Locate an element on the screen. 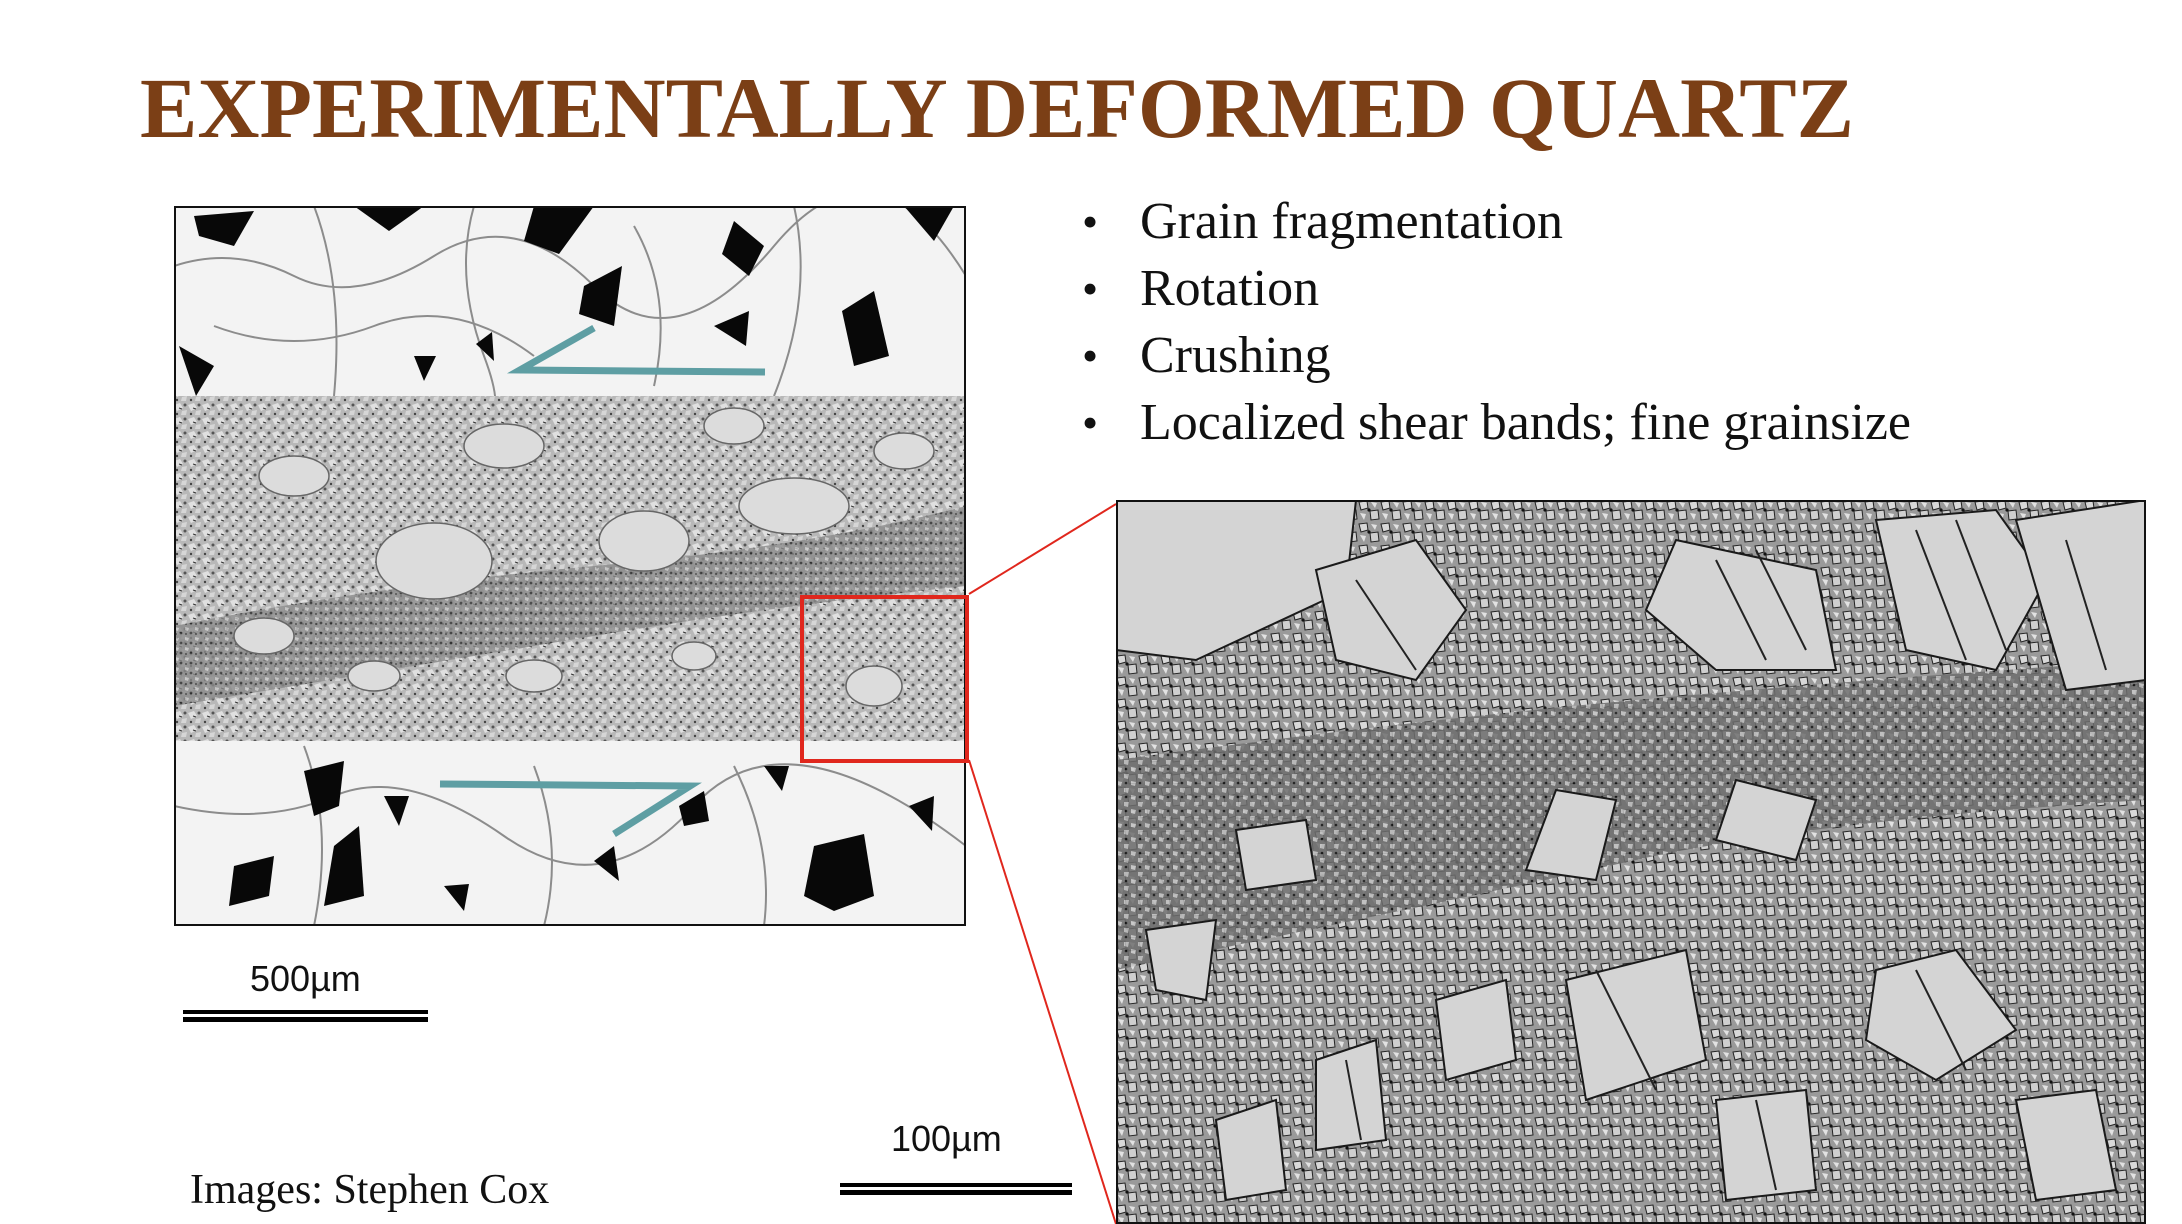 The image size is (2182, 1224). bullet-item: Rotation is located at coordinates (1489, 288).